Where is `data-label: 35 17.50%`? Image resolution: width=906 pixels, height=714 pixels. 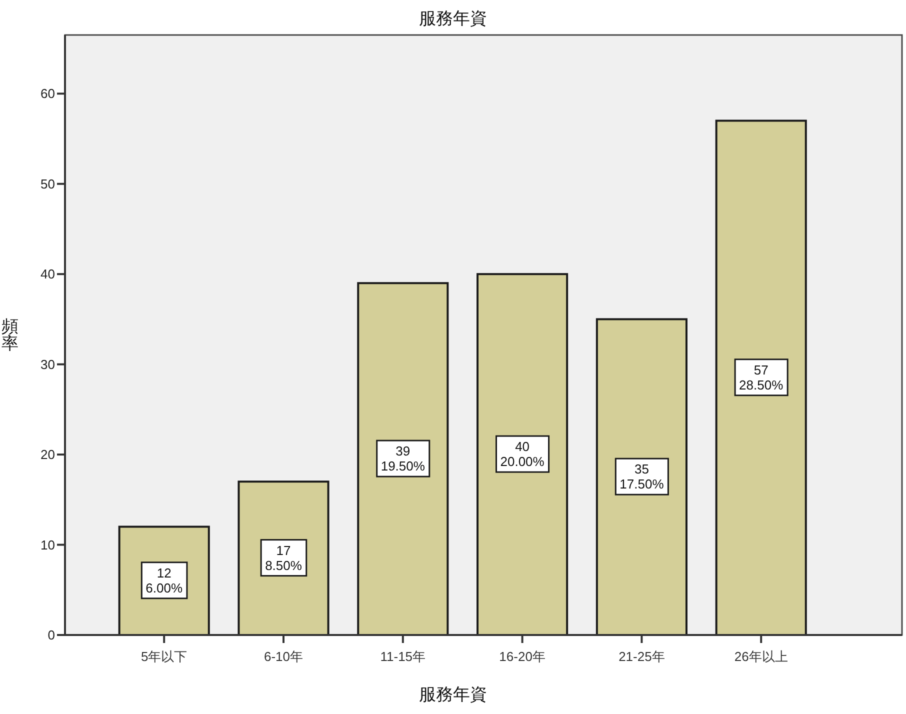 data-label: 35 17.50% is located at coordinates (642, 477).